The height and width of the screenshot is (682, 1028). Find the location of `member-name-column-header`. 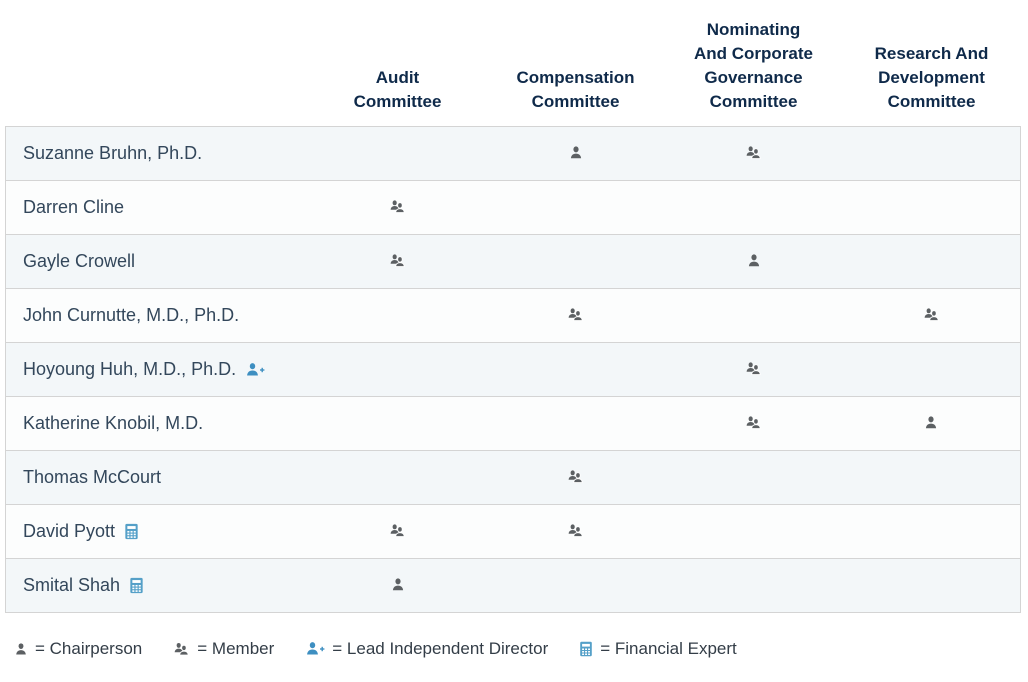

member-name-column-header is located at coordinates (157, 63).